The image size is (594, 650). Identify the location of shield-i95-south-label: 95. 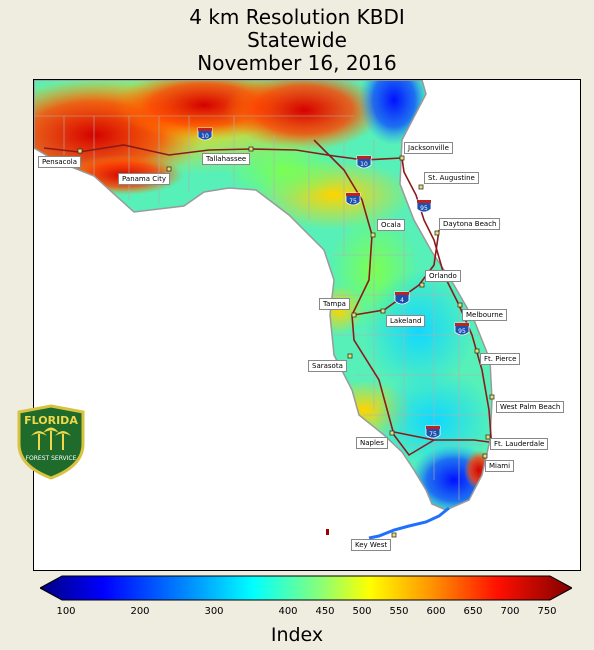
(462, 331).